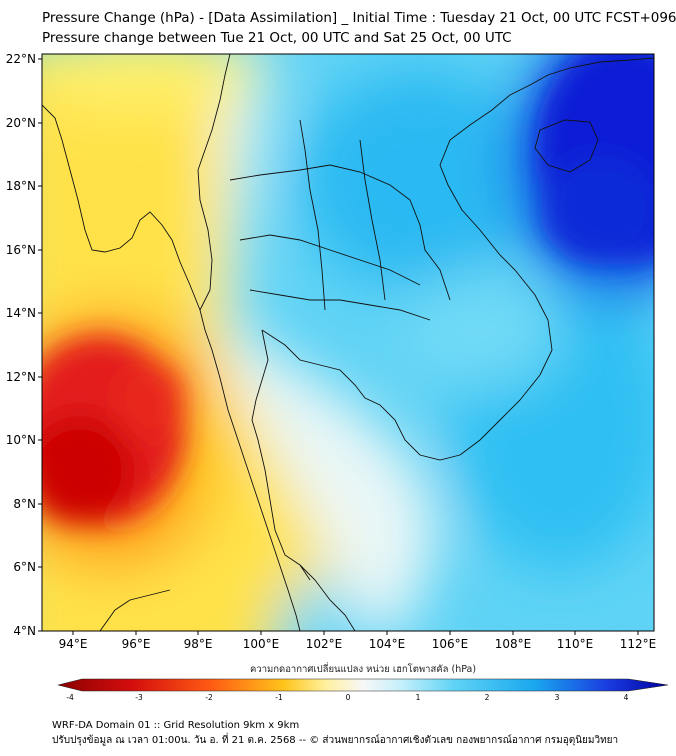  What do you see at coordinates (513, 644) in the screenshot?
I see `lon-tick-label: 108°E` at bounding box center [513, 644].